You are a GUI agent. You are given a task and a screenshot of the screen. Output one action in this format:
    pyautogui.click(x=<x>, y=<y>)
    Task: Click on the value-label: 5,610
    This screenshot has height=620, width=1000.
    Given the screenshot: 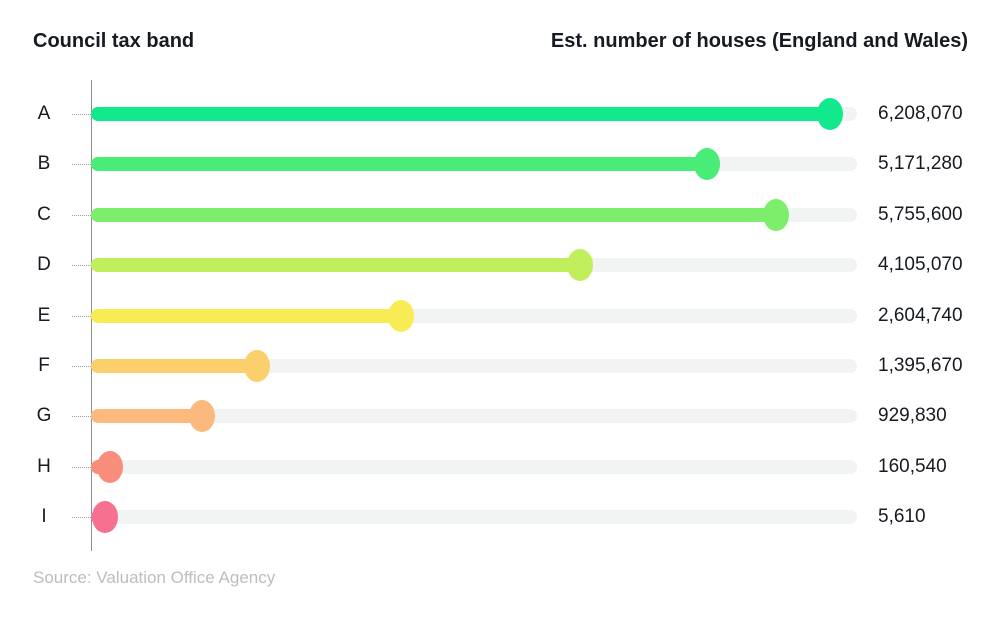 What is the action you would take?
    pyautogui.click(x=902, y=516)
    